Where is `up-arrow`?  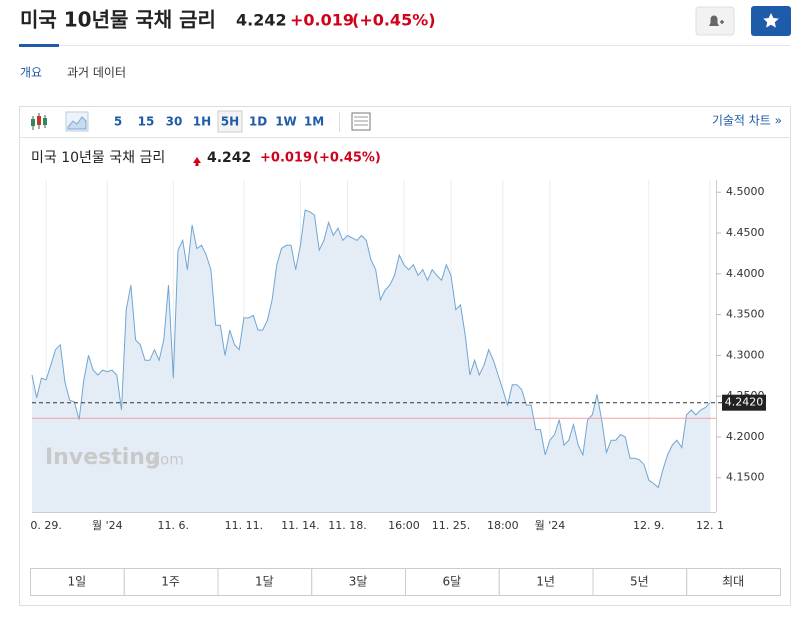 up-arrow is located at coordinates (197, 161).